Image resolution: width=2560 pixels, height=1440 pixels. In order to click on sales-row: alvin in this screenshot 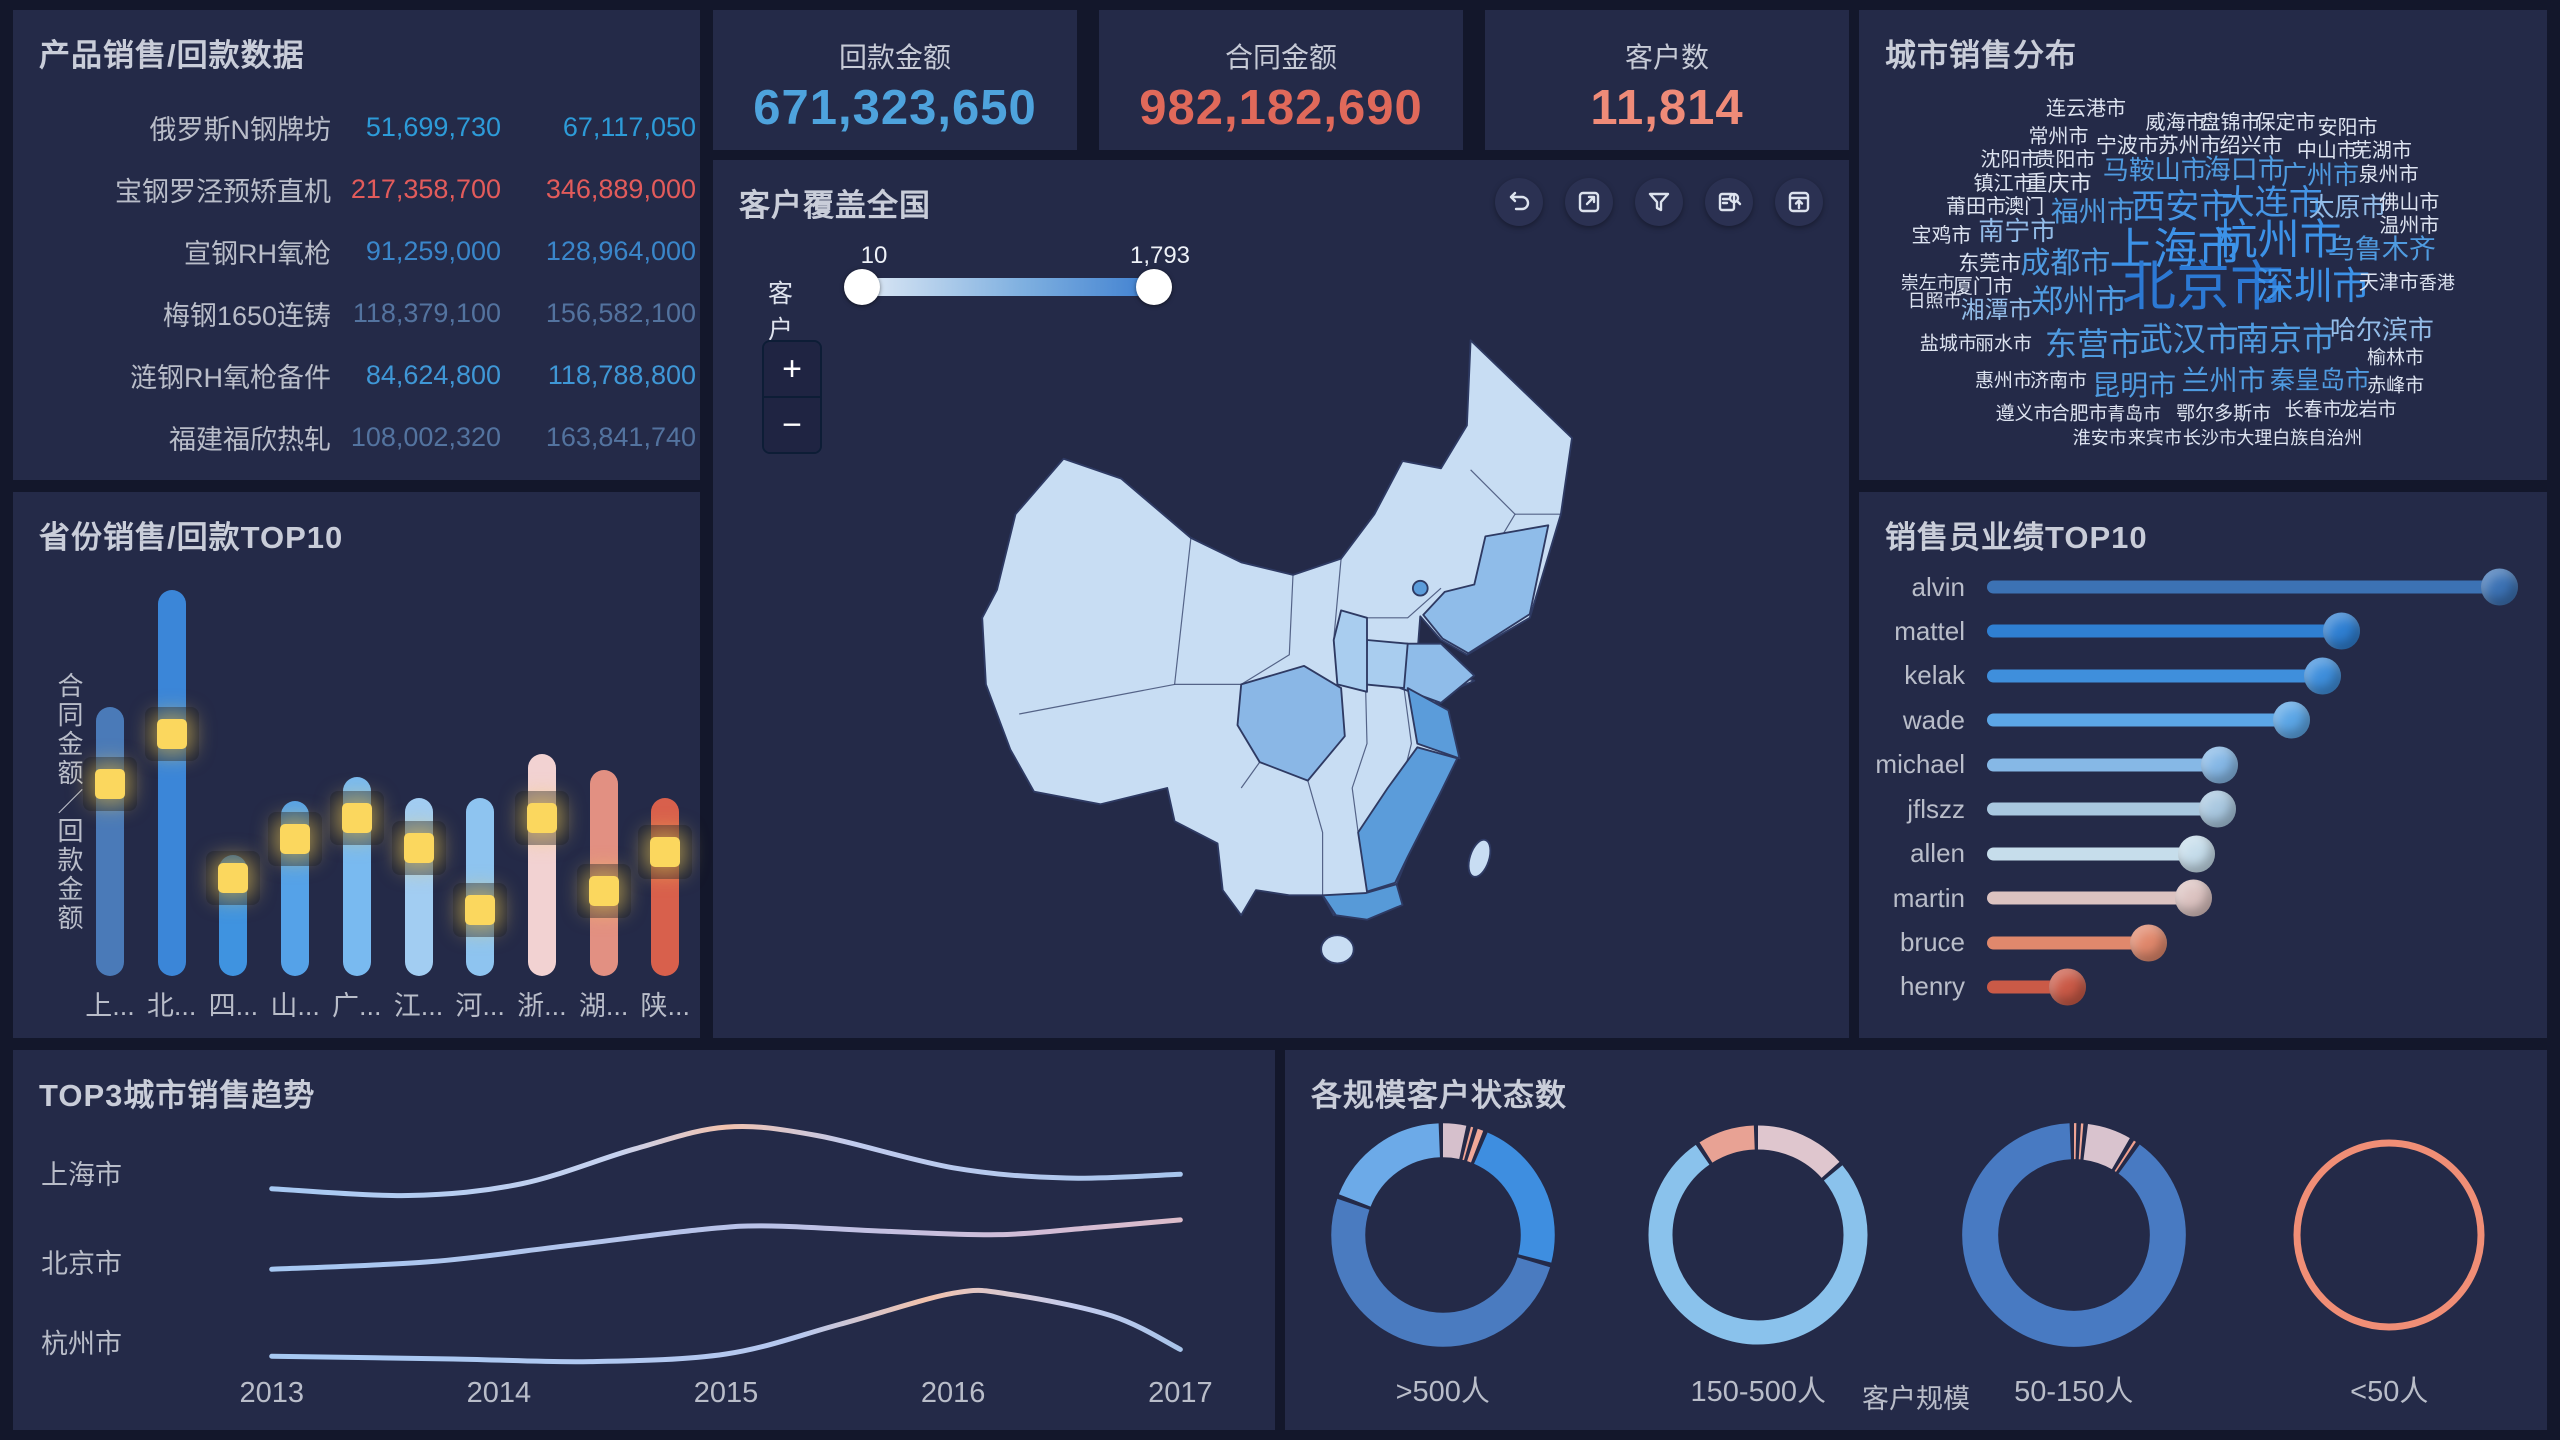, I will do `click(2200, 587)`.